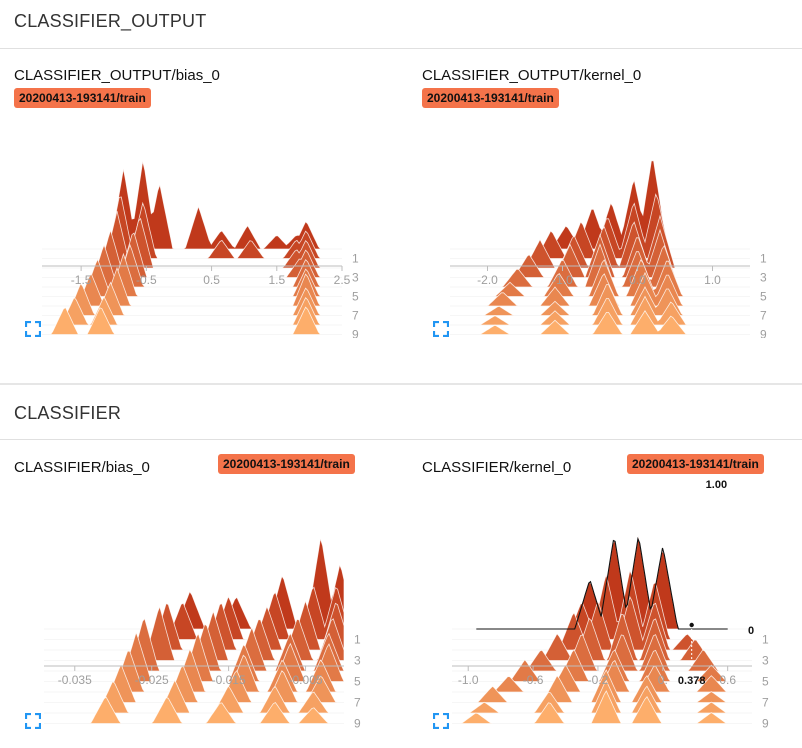 This screenshot has height=748, width=802. What do you see at coordinates (82, 467) in the screenshot?
I see `card-title: CLASSIFIER/bias_0` at bounding box center [82, 467].